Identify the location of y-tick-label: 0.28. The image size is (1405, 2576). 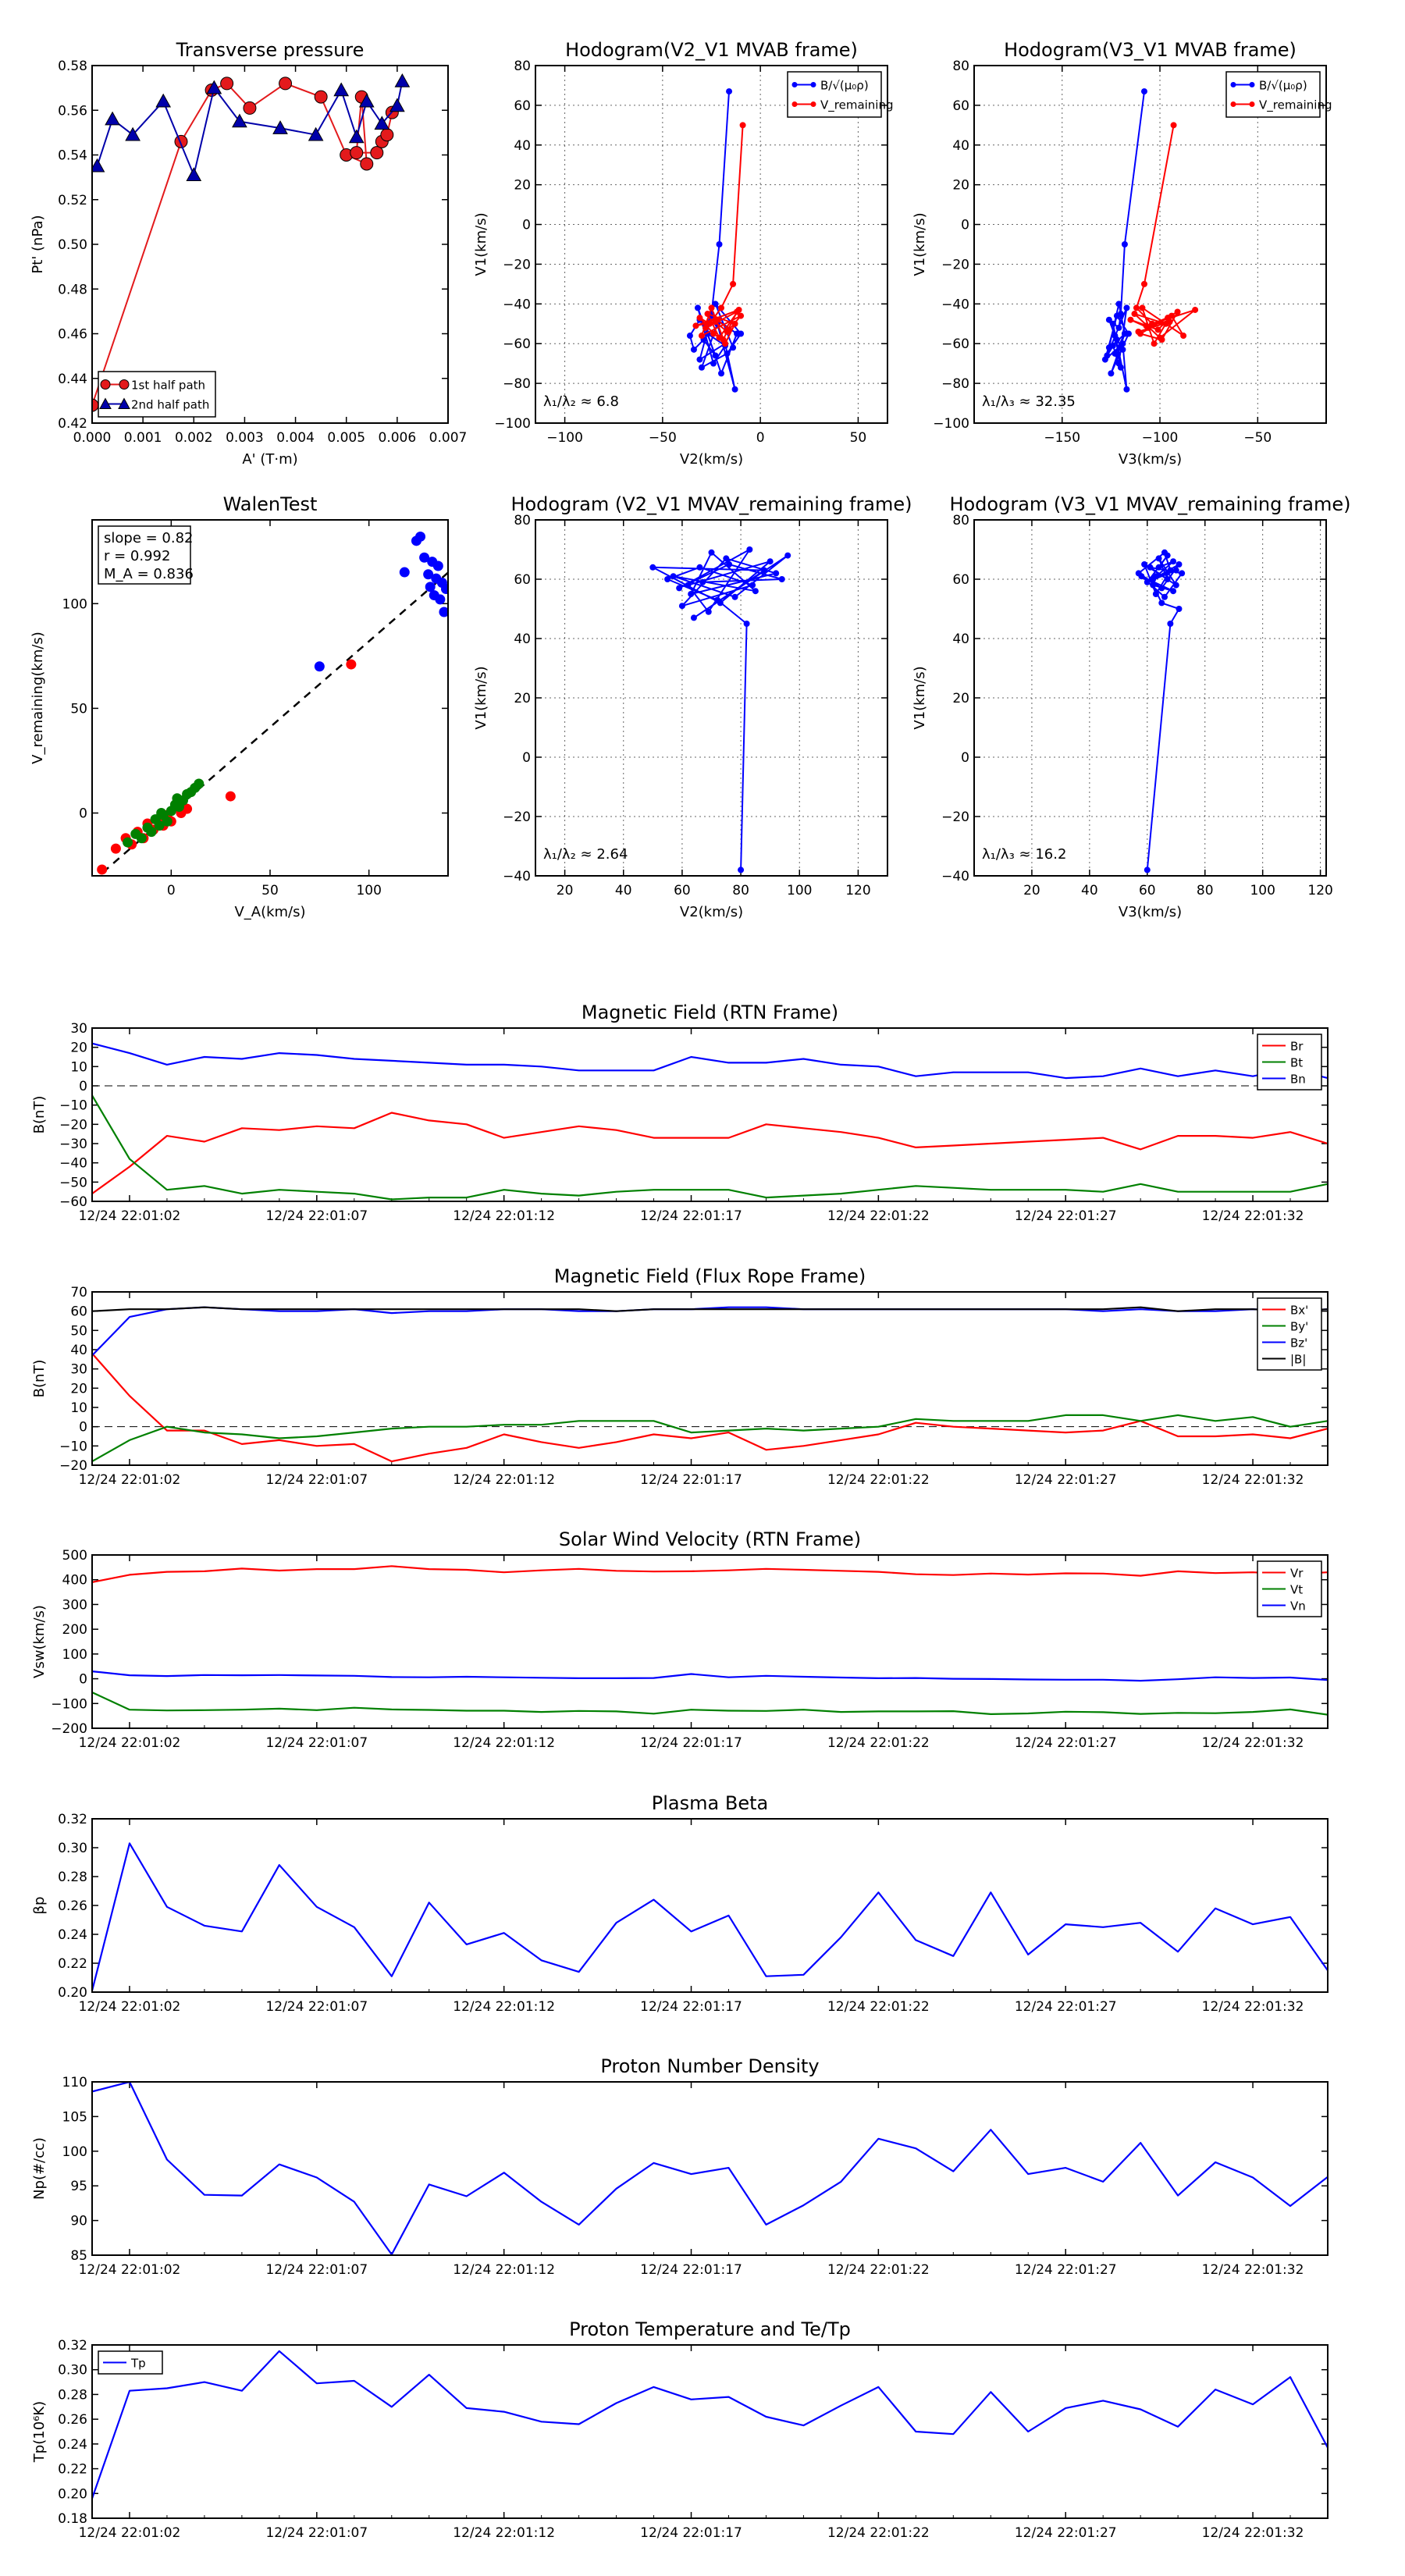
(72, 2395).